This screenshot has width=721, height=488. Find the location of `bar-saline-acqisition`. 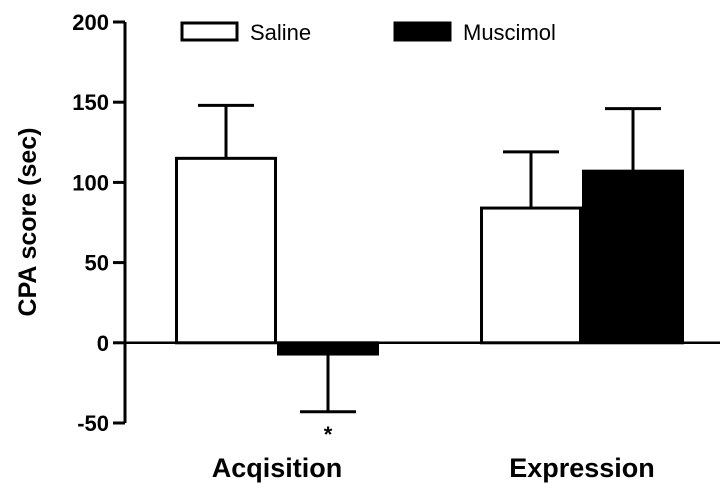

bar-saline-acqisition is located at coordinates (226, 250).